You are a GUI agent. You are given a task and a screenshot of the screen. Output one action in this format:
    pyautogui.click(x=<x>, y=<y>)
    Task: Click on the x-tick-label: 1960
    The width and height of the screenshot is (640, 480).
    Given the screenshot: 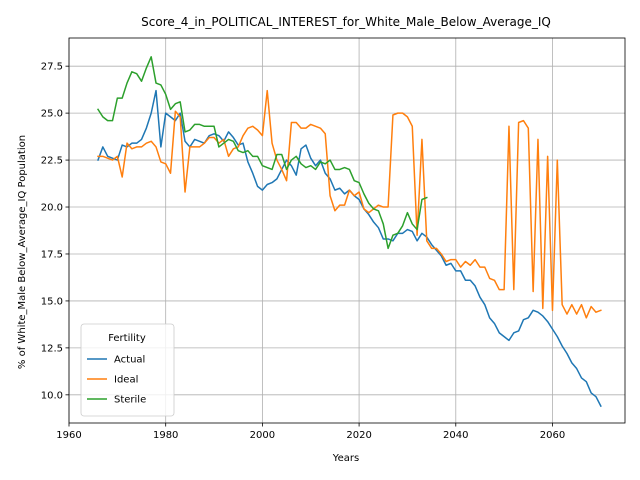 What is the action you would take?
    pyautogui.click(x=68, y=435)
    